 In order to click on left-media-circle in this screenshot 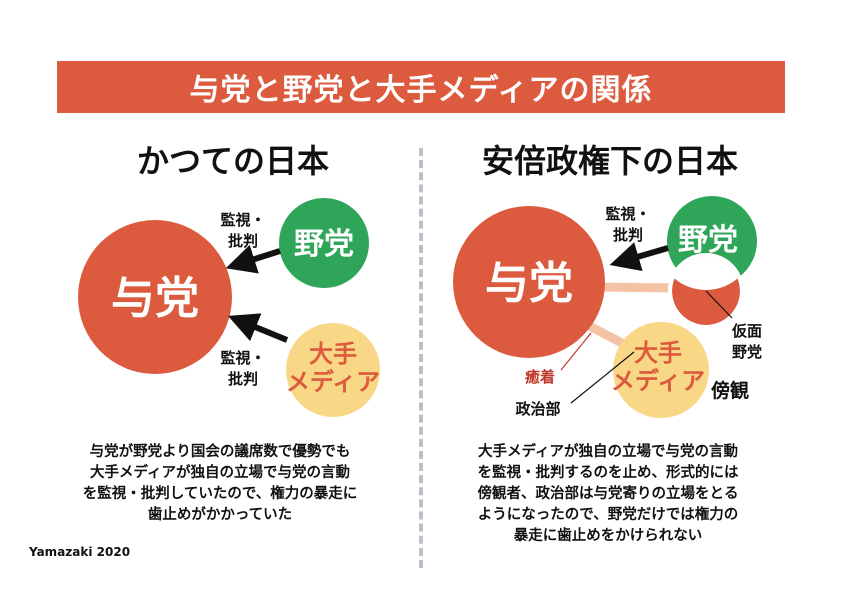, I will do `click(333, 370)`.